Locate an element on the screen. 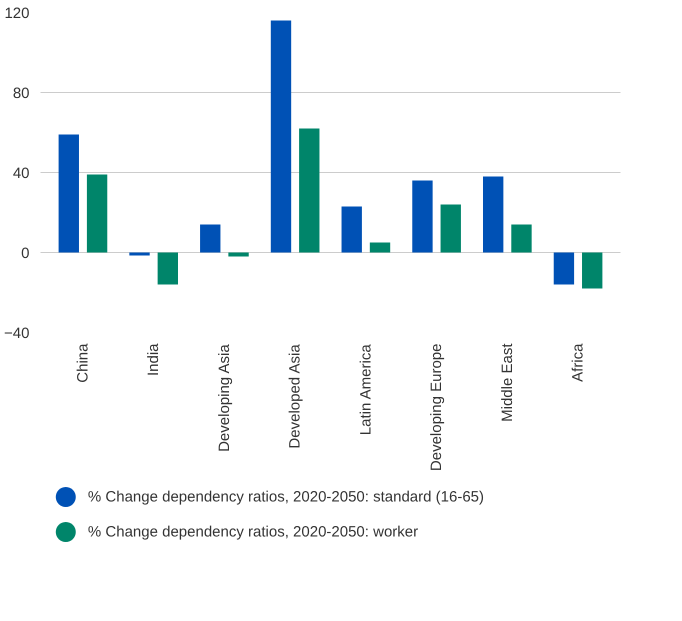 The width and height of the screenshot is (682, 621). x-tick-label: Developing Europe is located at coordinates (437, 407).